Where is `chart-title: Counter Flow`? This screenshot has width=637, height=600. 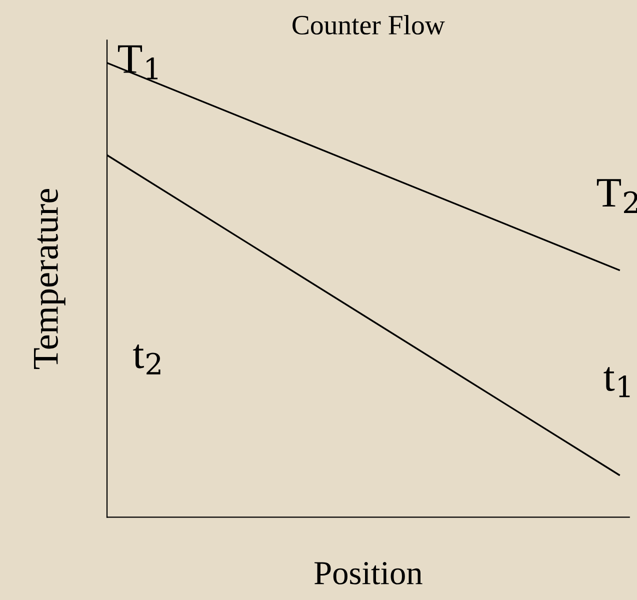
chart-title: Counter Flow is located at coordinates (368, 25).